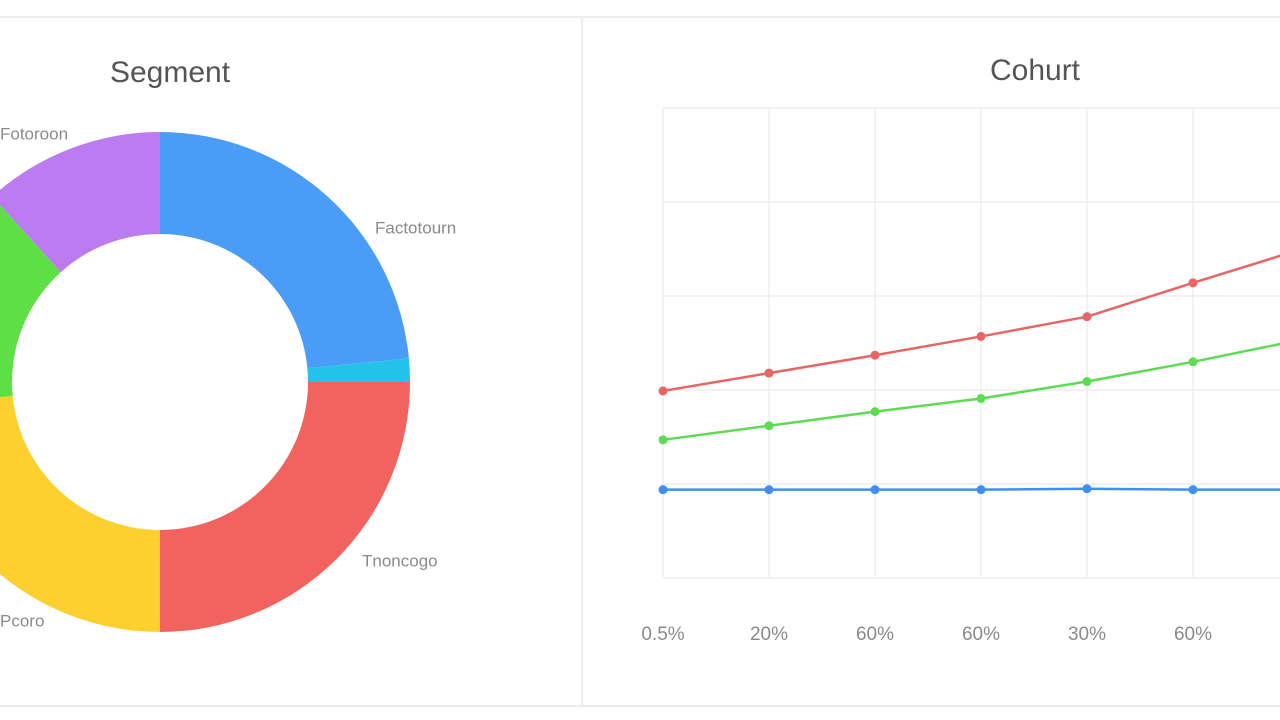 The height and width of the screenshot is (720, 1280). What do you see at coordinates (170, 72) in the screenshot?
I see `chart-title: Segment` at bounding box center [170, 72].